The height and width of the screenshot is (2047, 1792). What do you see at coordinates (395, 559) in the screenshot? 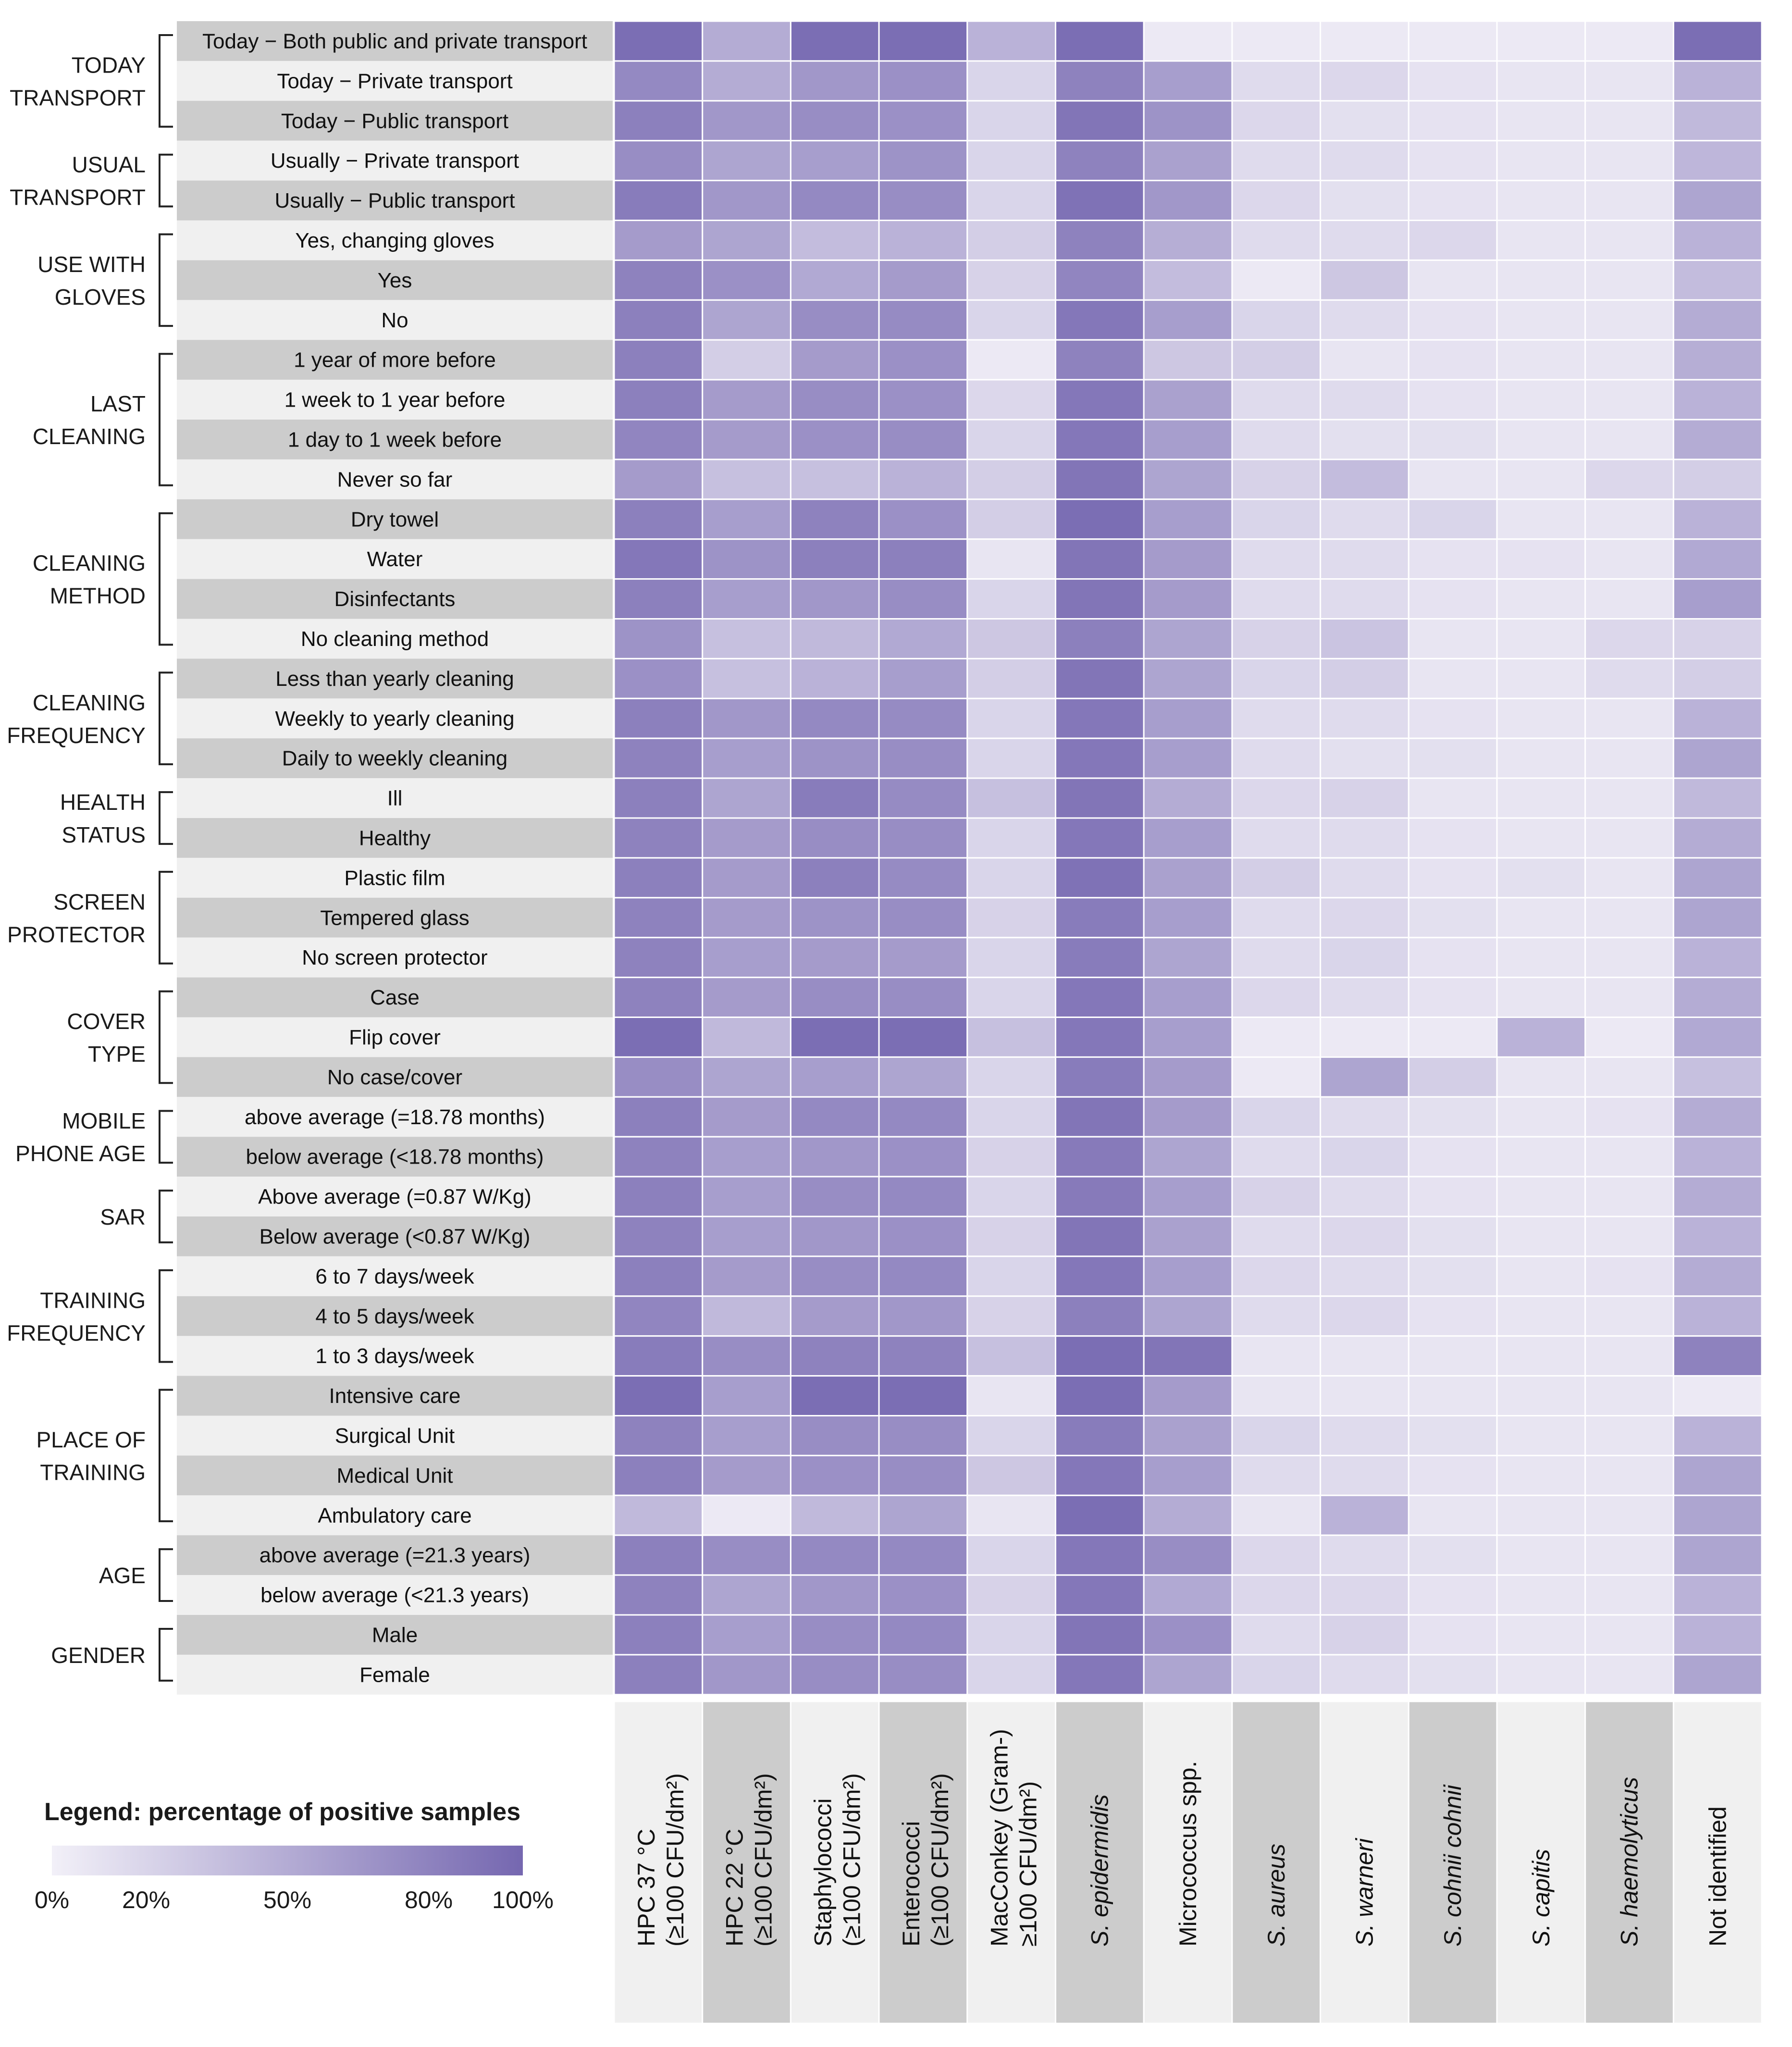
I see `row-label: Water` at bounding box center [395, 559].